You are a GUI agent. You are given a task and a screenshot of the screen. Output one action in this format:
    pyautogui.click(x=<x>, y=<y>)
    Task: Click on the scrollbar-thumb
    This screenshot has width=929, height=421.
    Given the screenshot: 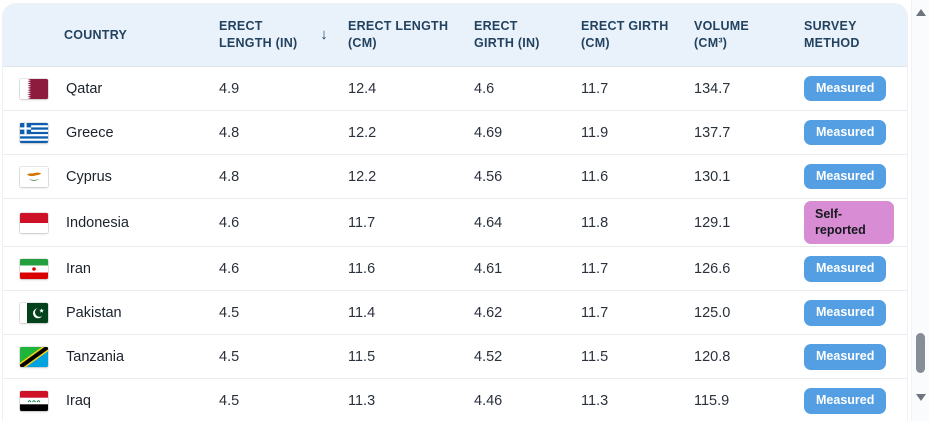 What is the action you would take?
    pyautogui.click(x=920, y=353)
    